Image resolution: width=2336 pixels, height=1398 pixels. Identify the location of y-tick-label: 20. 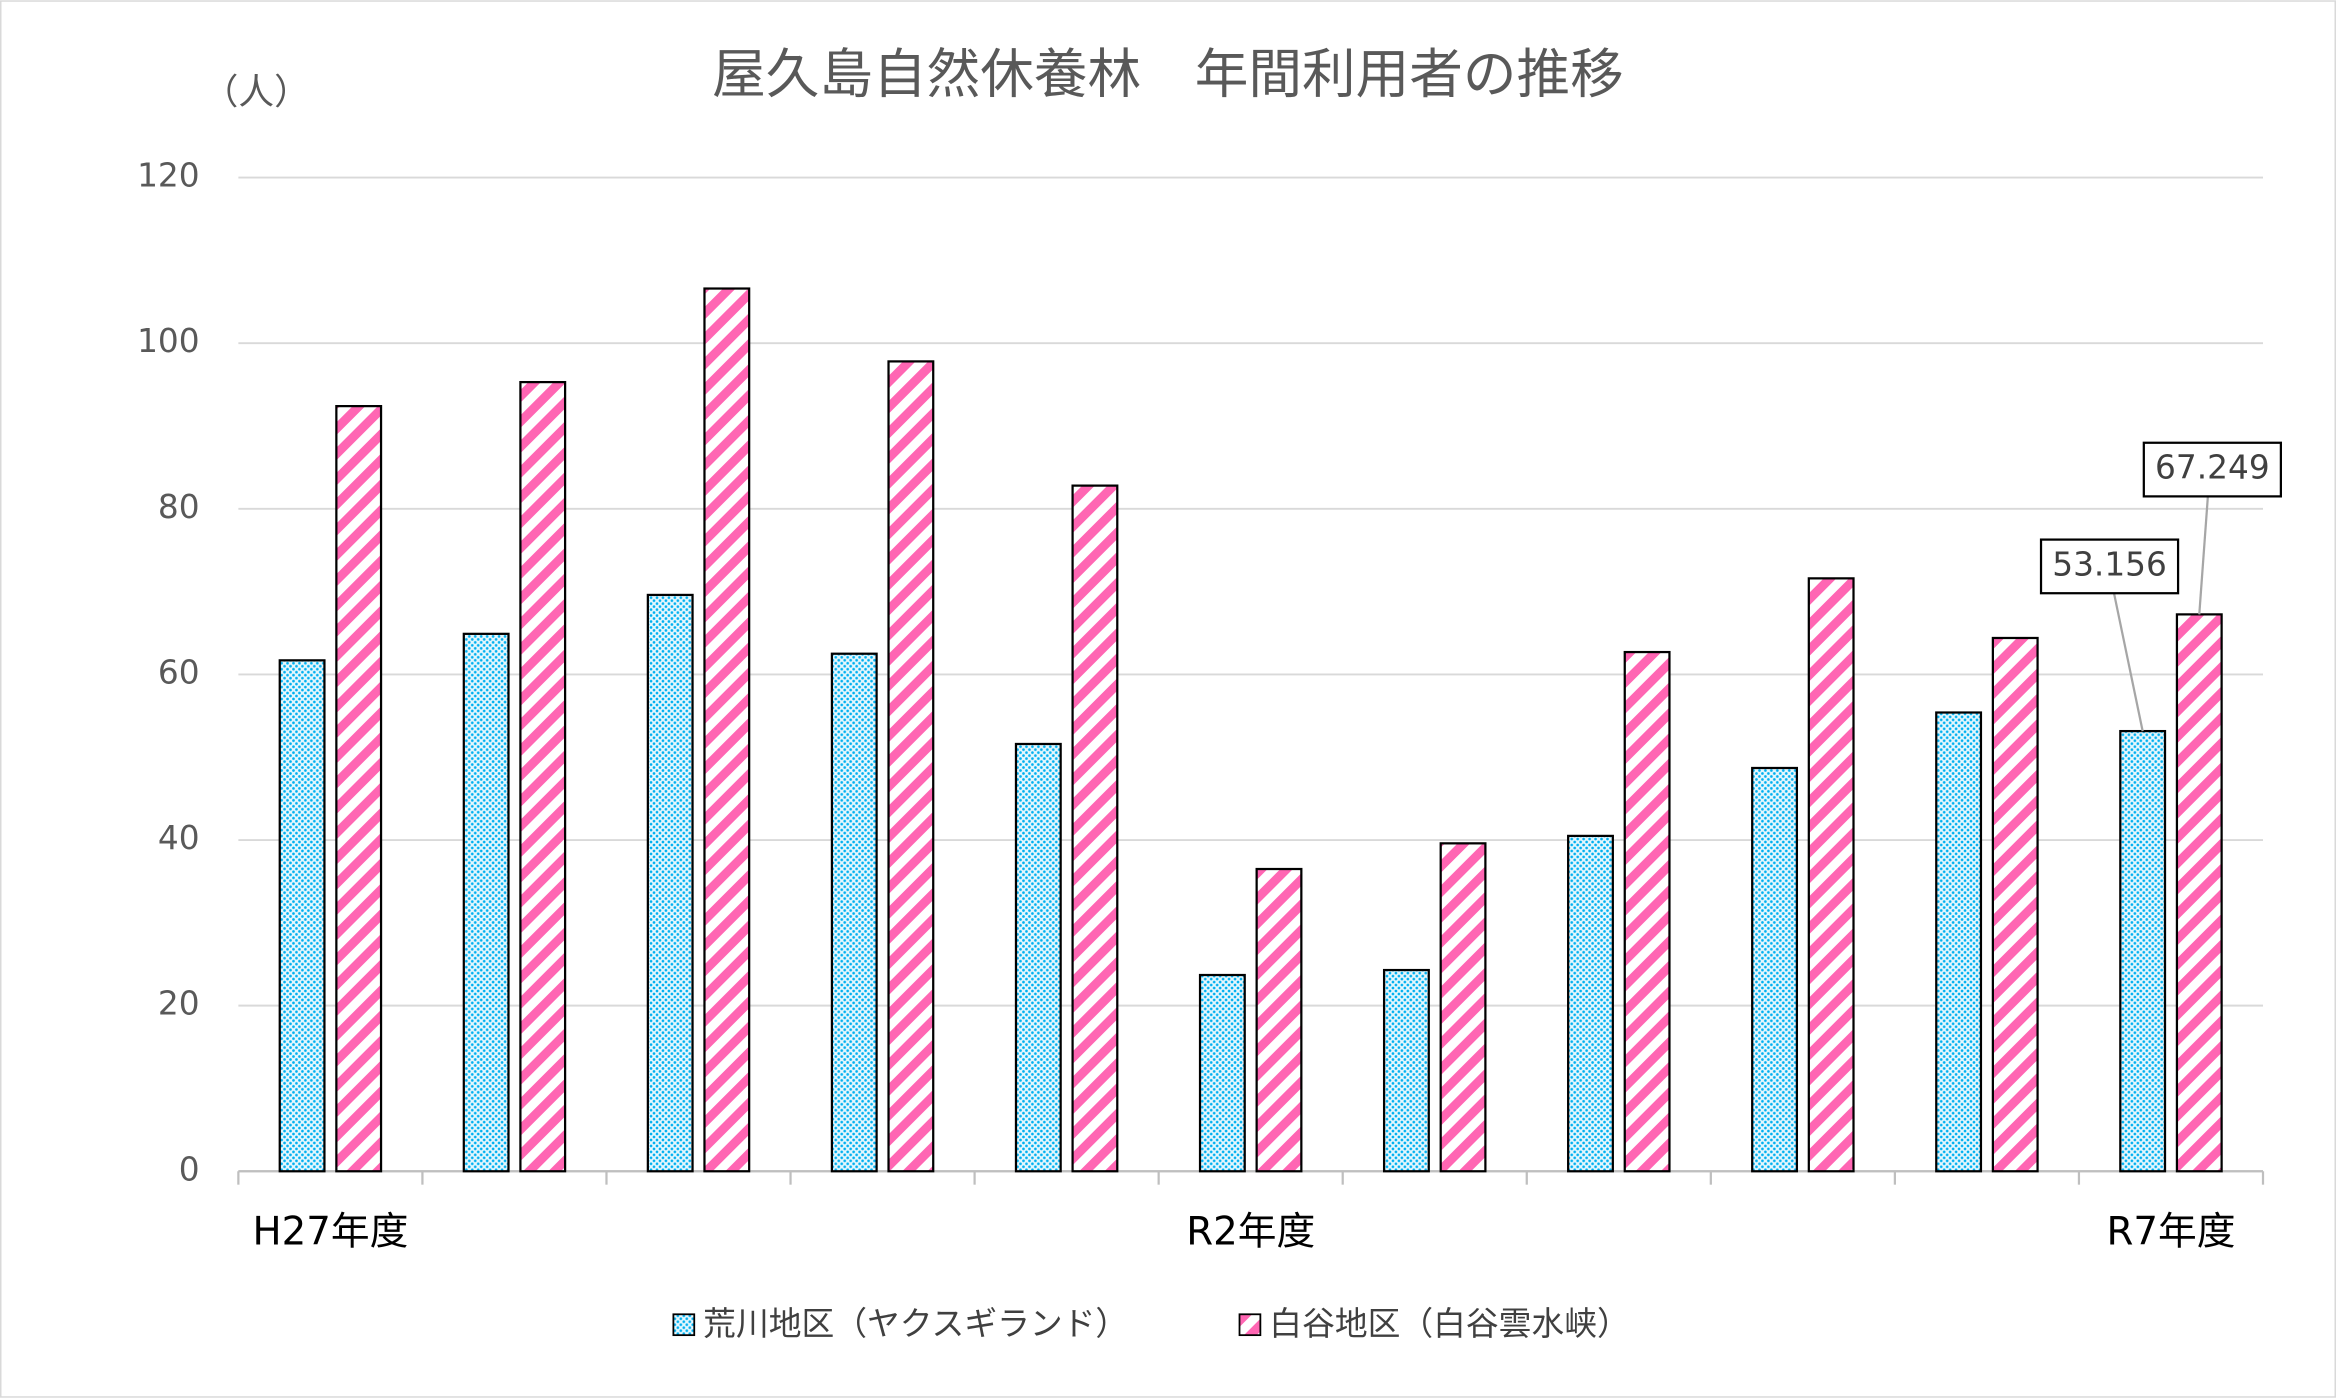
(179, 1004).